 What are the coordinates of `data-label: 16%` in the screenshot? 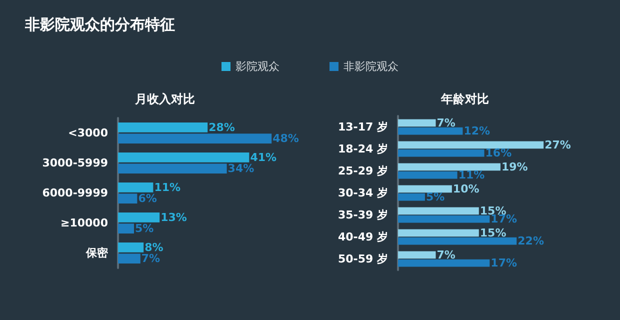 It's located at (498, 153).